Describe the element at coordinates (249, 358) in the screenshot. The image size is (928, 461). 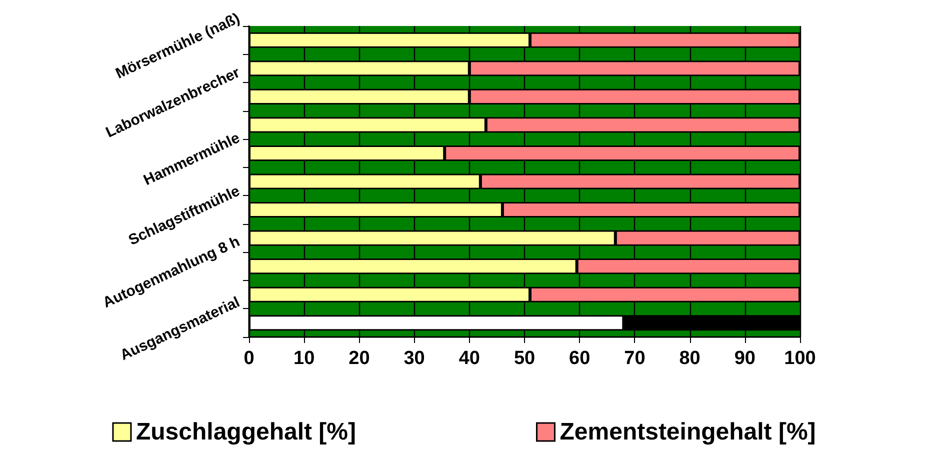
I see `x-tick-label: 0` at that location.